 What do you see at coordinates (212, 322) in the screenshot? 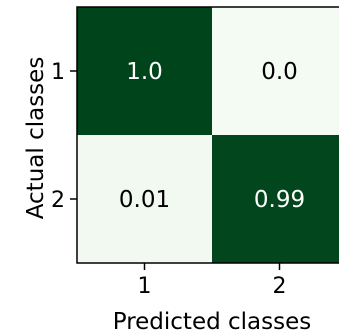
I see `x-axis-label: Predicted classes` at bounding box center [212, 322].